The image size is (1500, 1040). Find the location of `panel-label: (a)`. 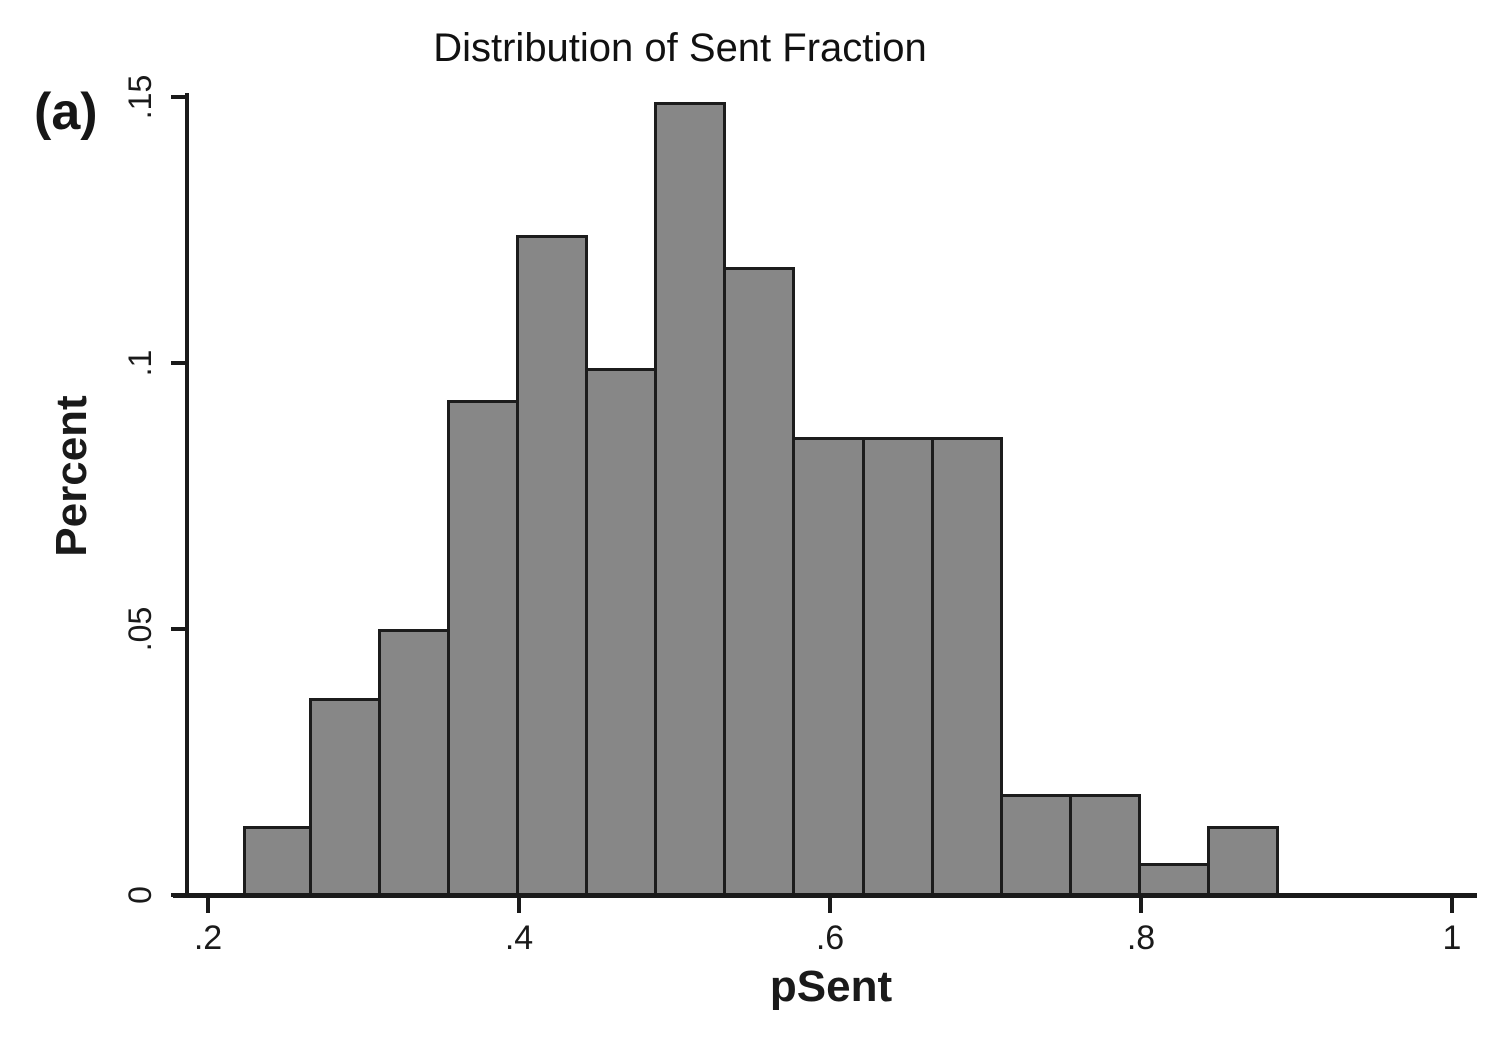

panel-label: (a) is located at coordinates (66, 112).